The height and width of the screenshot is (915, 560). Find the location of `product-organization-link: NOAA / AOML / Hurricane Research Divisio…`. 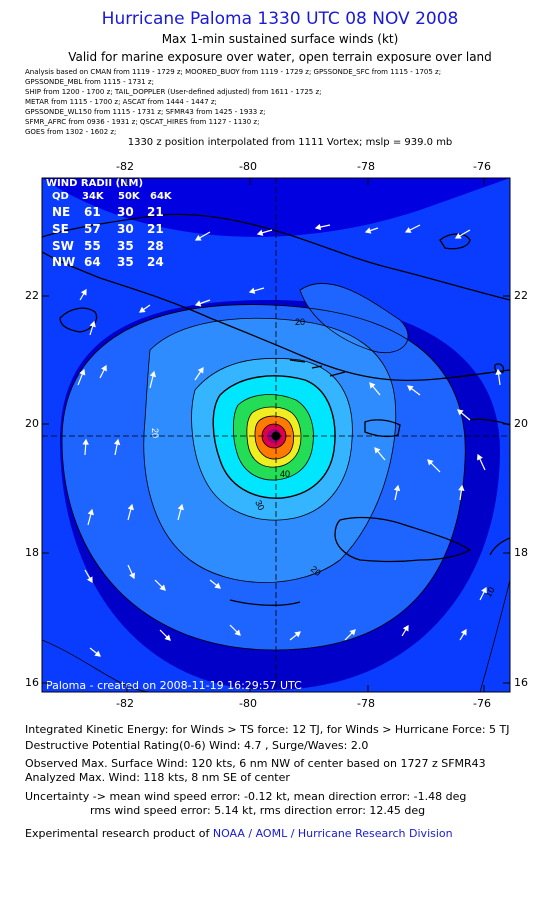

product-organization-link: NOAA / AOML / Hurricane Research Divisio… is located at coordinates (332, 833).